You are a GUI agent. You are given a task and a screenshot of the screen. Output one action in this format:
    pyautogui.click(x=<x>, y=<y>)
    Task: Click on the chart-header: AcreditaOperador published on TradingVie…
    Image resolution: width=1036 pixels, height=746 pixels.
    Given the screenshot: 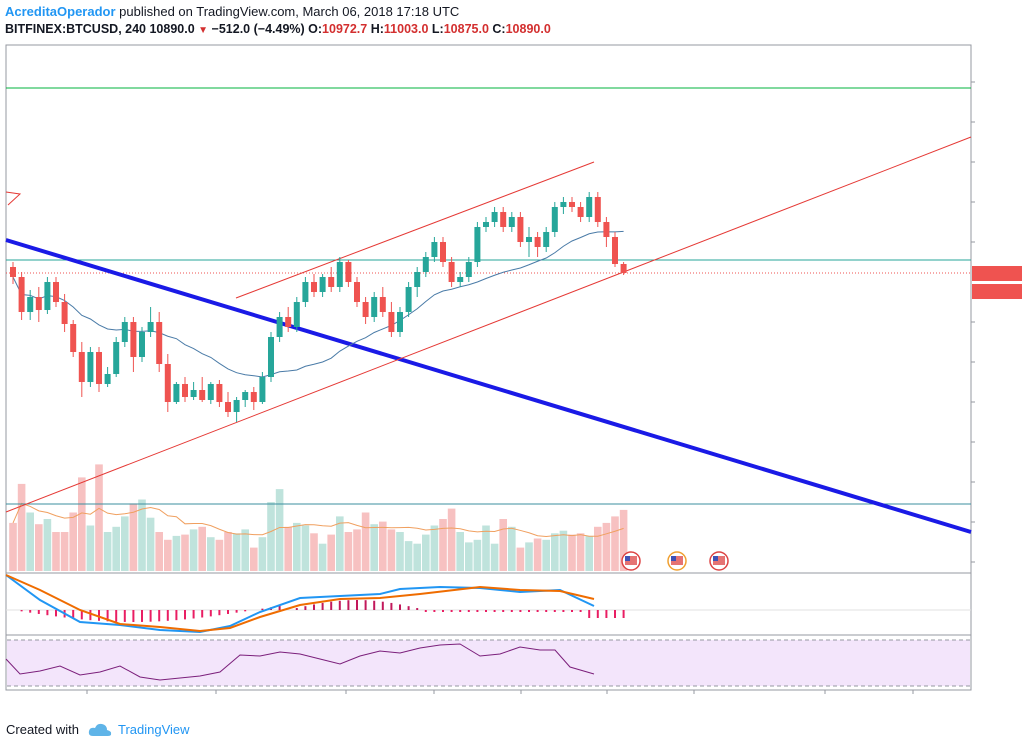 What is the action you would take?
    pyautogui.click(x=518, y=21)
    